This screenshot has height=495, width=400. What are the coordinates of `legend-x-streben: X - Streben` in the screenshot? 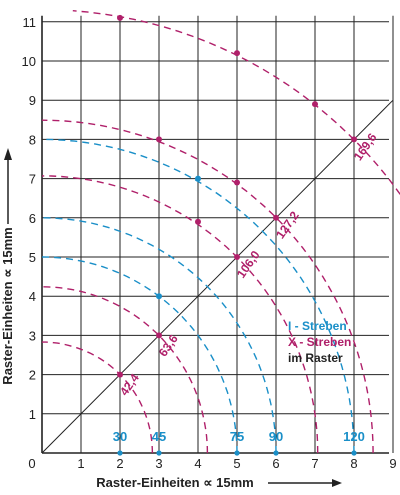 It's located at (319, 342).